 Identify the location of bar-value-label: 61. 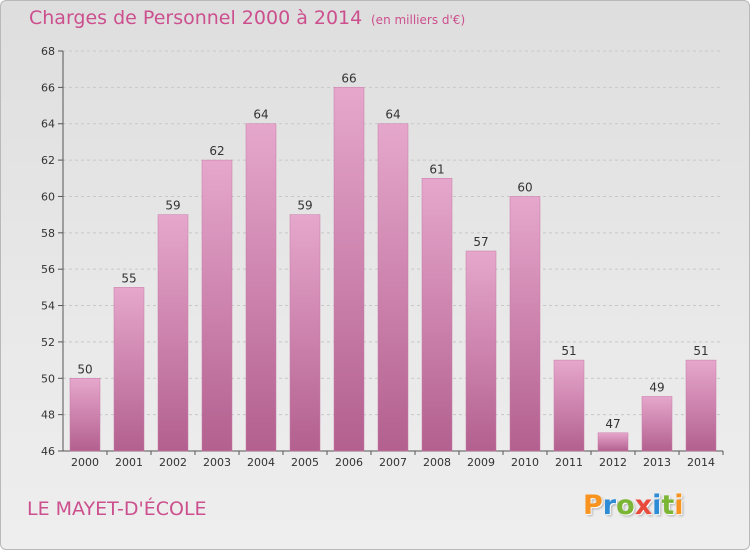
(436, 169).